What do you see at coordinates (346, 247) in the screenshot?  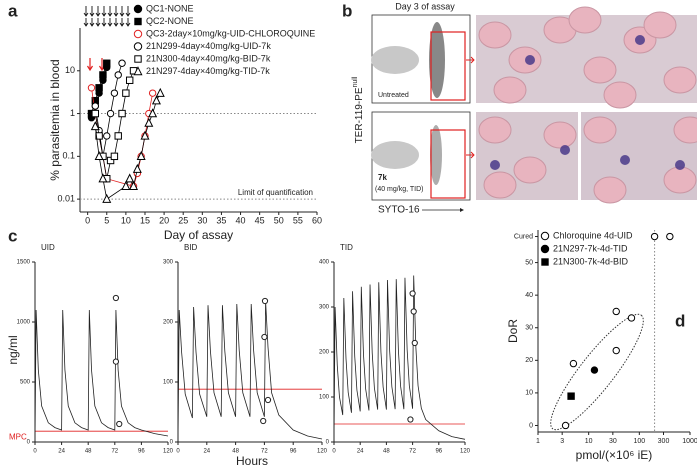 I see `subtitle: TID` at bounding box center [346, 247].